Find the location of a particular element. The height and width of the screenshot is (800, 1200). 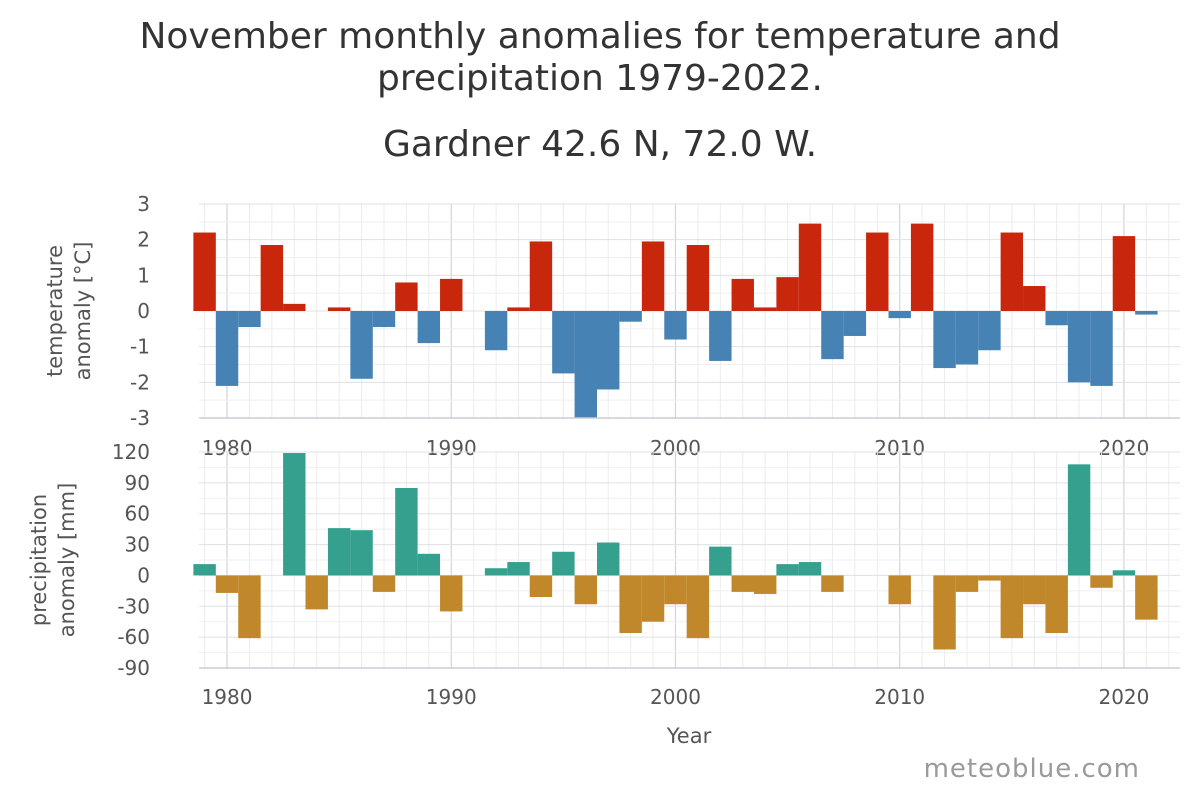

y-tick-label: 60 is located at coordinates (137, 514).